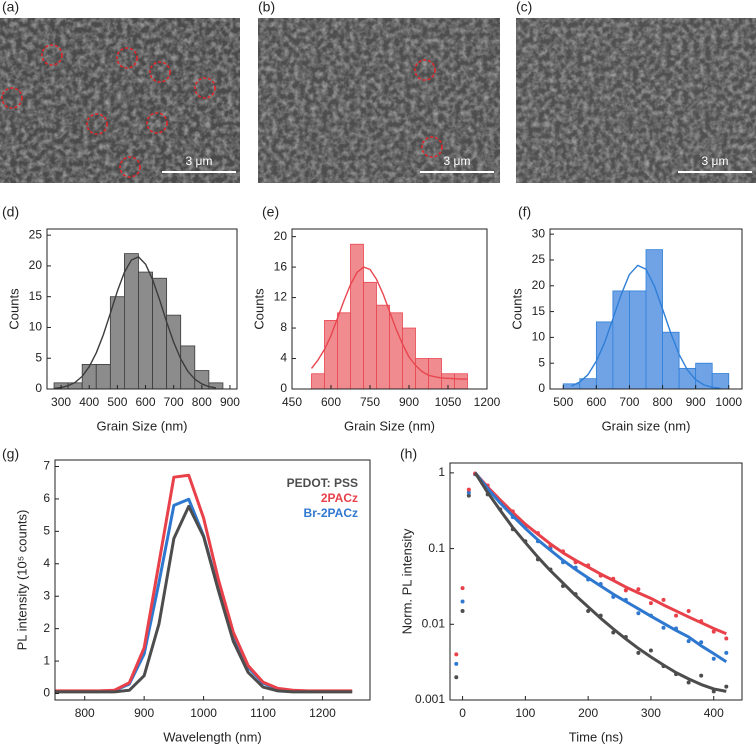  I want to click on x-tick-label: 600, so click(596, 402).